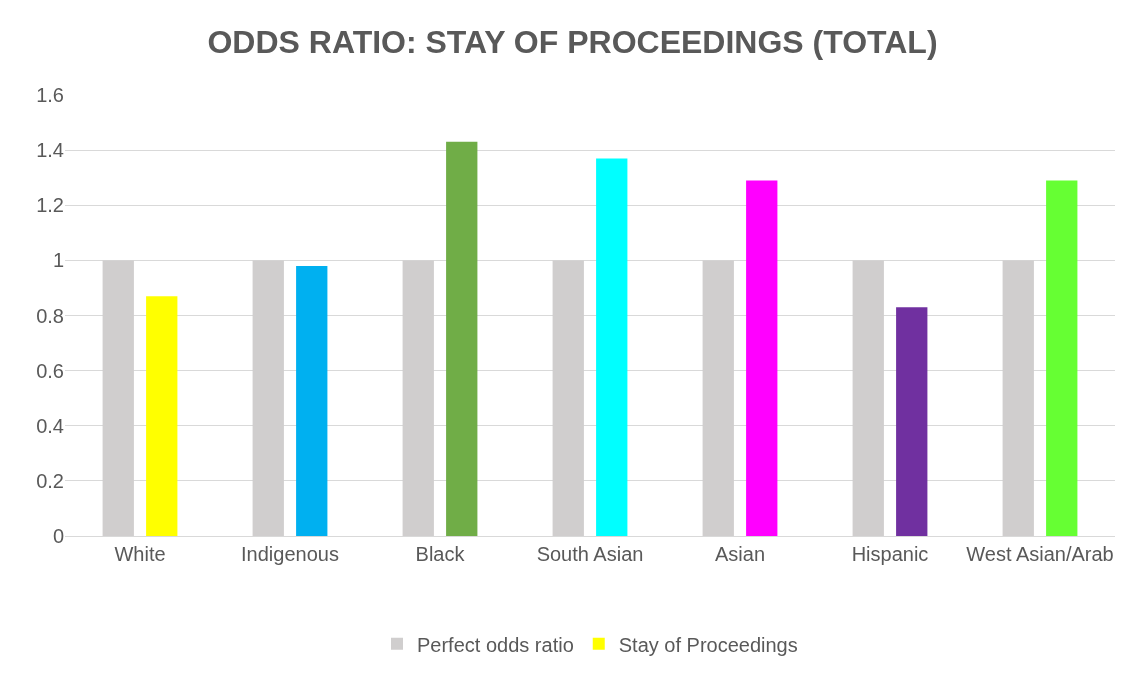 The height and width of the screenshot is (675, 1145). What do you see at coordinates (50, 95) in the screenshot?
I see `y-tick-label: 1.6` at bounding box center [50, 95].